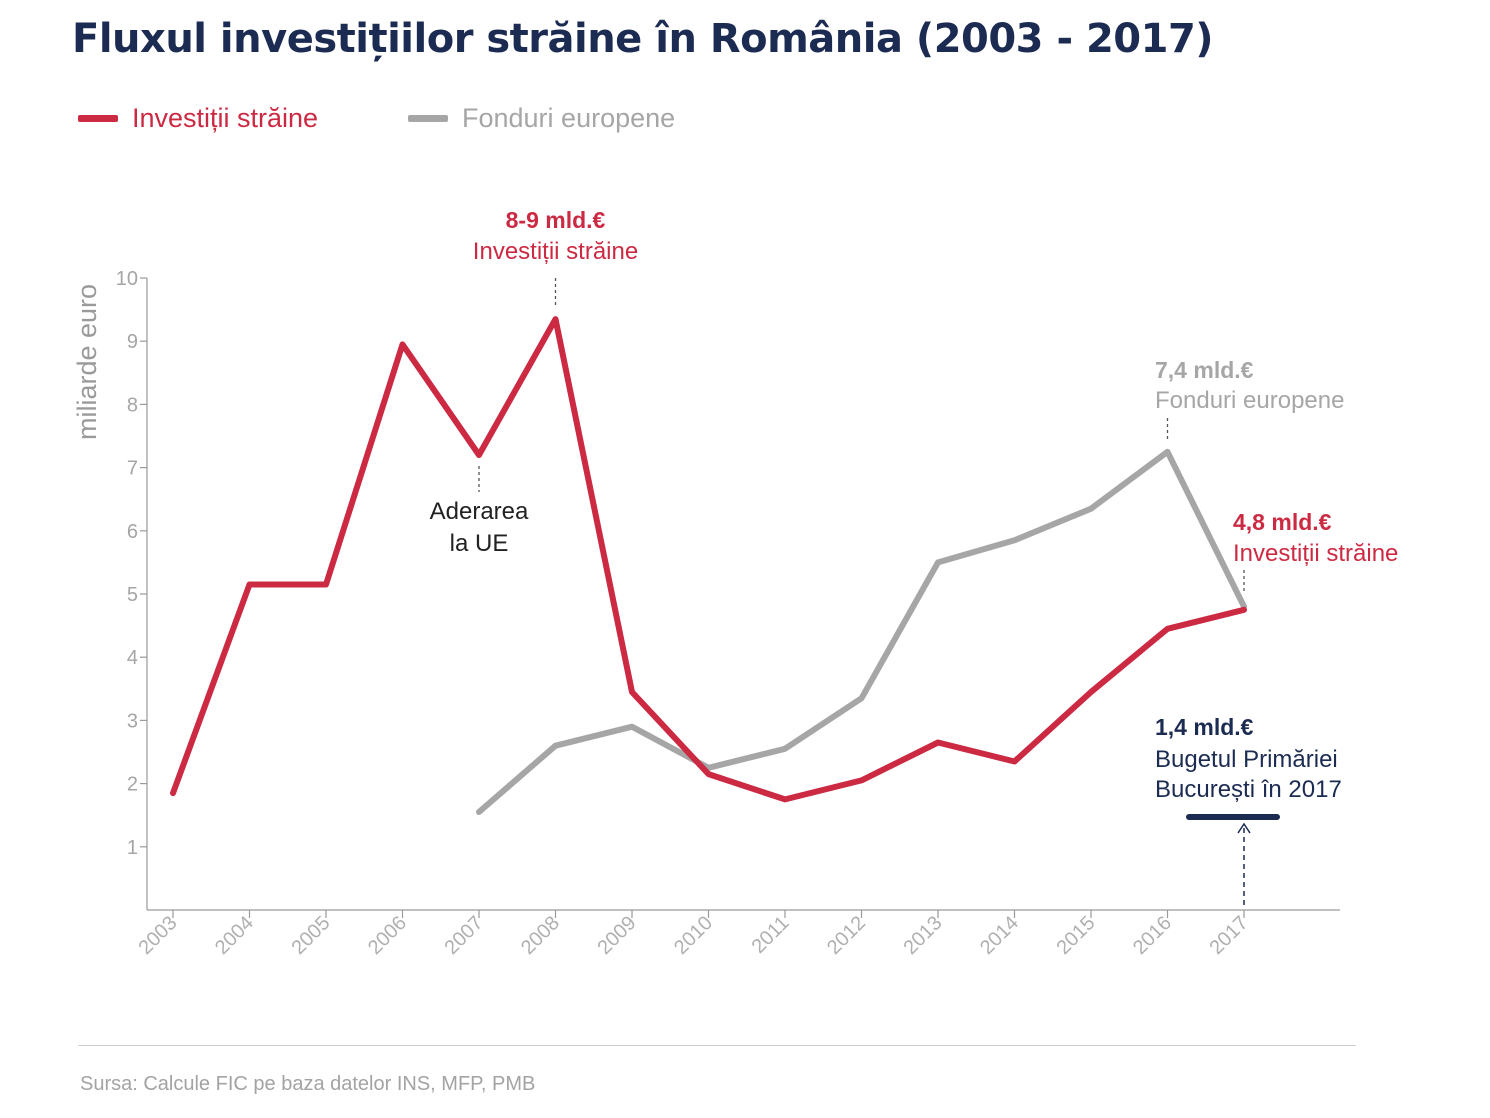 Image resolution: width=1490 pixels, height=1118 pixels. I want to click on eu-funds-2016-value: 7,4 mld.€, so click(1204, 370).